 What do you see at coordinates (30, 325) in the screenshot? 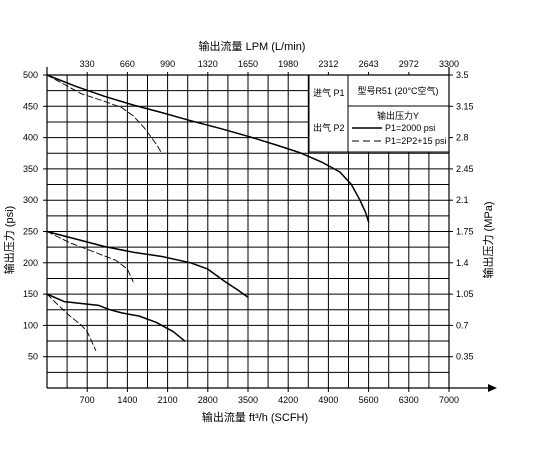
I see `left-tick-label: 100` at bounding box center [30, 325].